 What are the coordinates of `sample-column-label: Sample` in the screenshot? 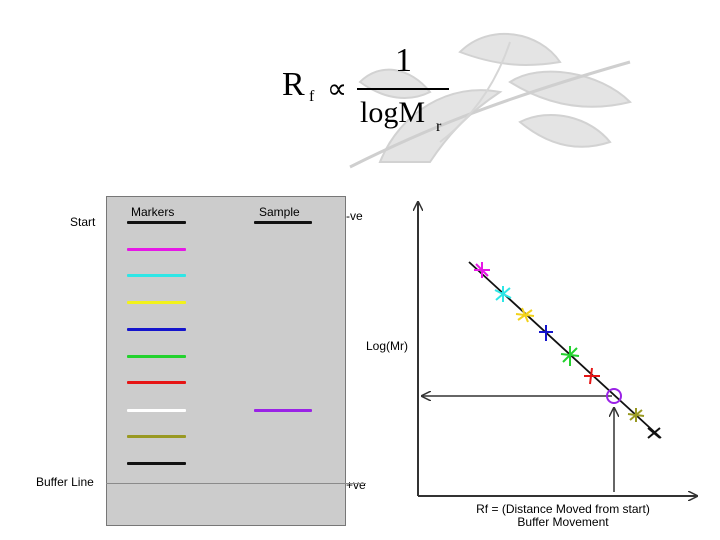 It's located at (279, 212).